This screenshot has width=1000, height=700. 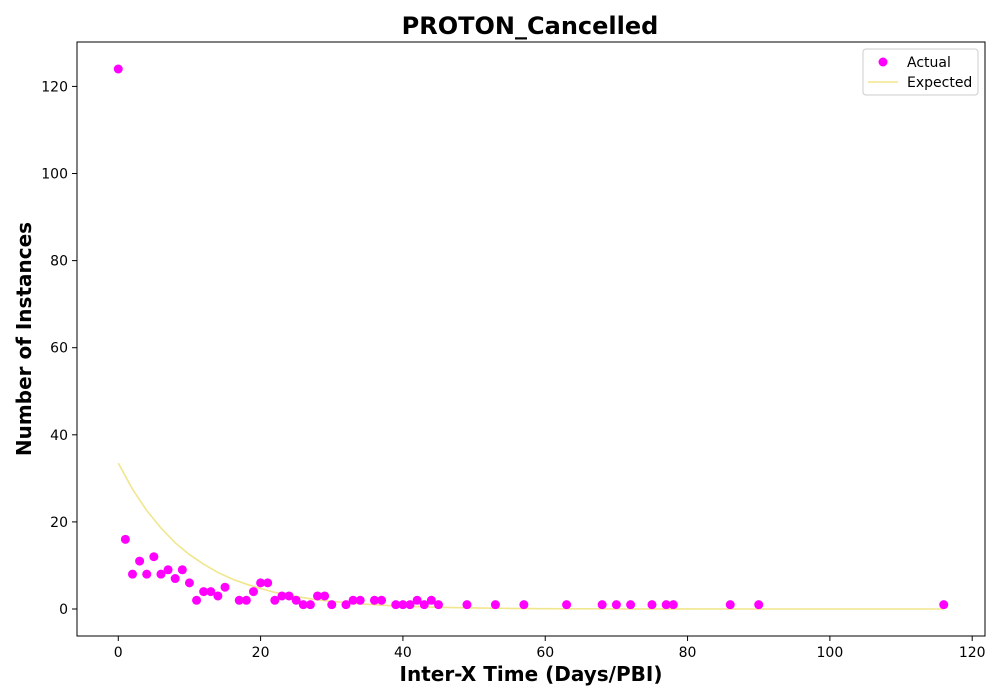 I want to click on x-tick-label: 60, so click(x=545, y=653).